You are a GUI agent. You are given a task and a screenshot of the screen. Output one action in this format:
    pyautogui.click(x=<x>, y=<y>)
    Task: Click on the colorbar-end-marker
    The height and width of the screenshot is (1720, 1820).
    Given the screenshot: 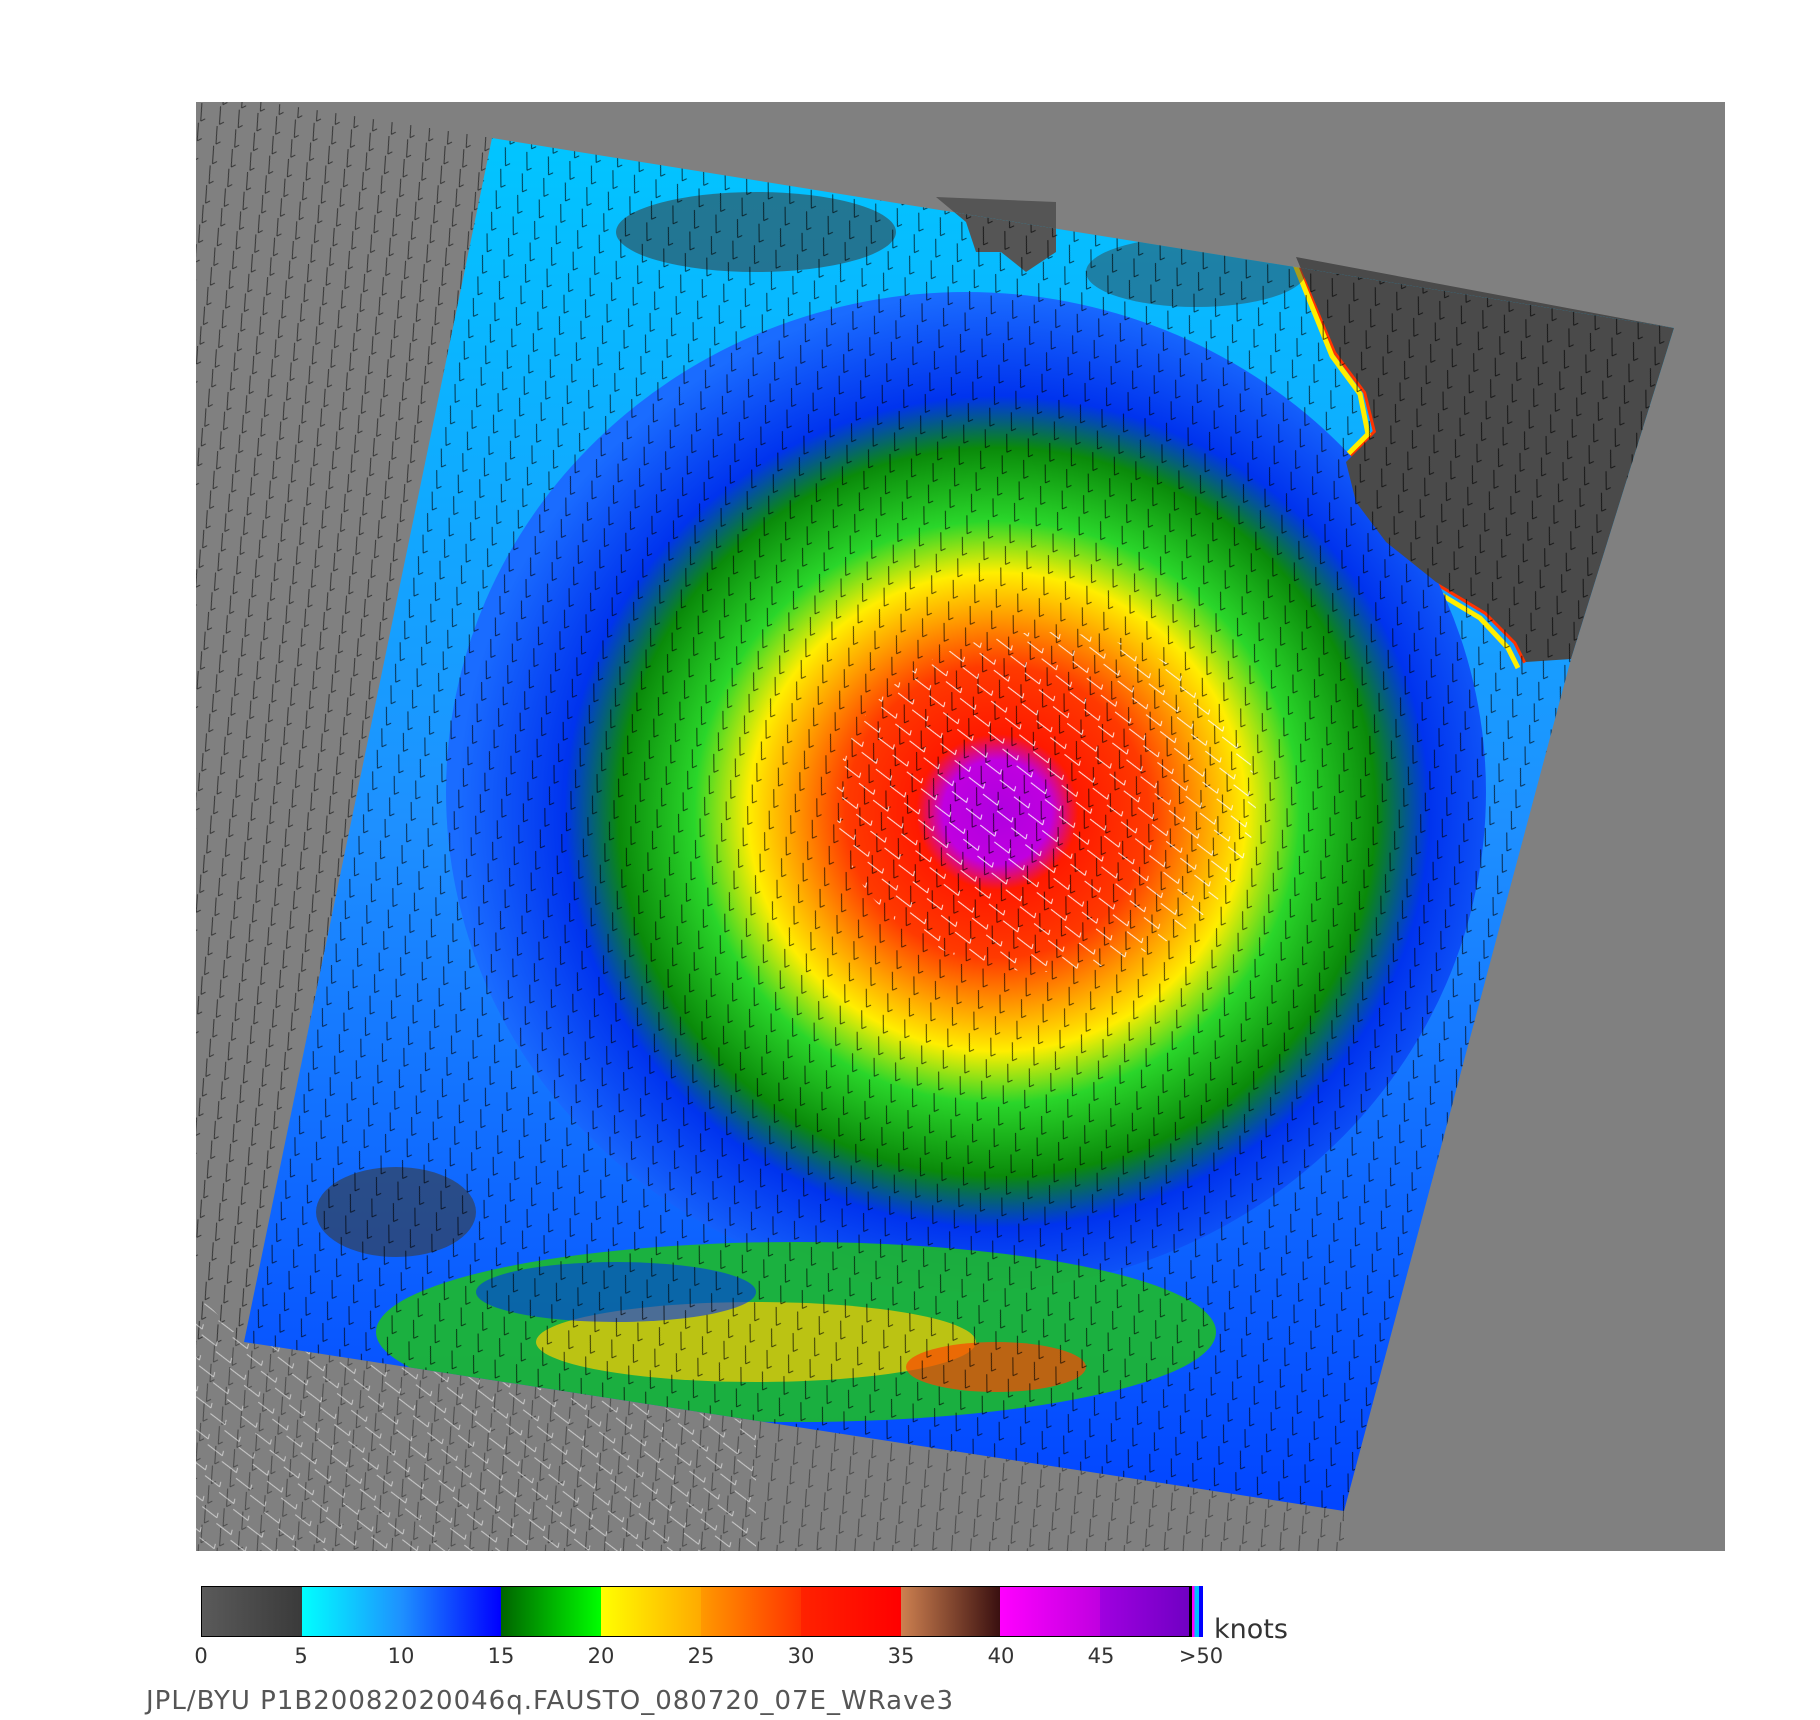 What is the action you would take?
    pyautogui.click(x=1196, y=1611)
    